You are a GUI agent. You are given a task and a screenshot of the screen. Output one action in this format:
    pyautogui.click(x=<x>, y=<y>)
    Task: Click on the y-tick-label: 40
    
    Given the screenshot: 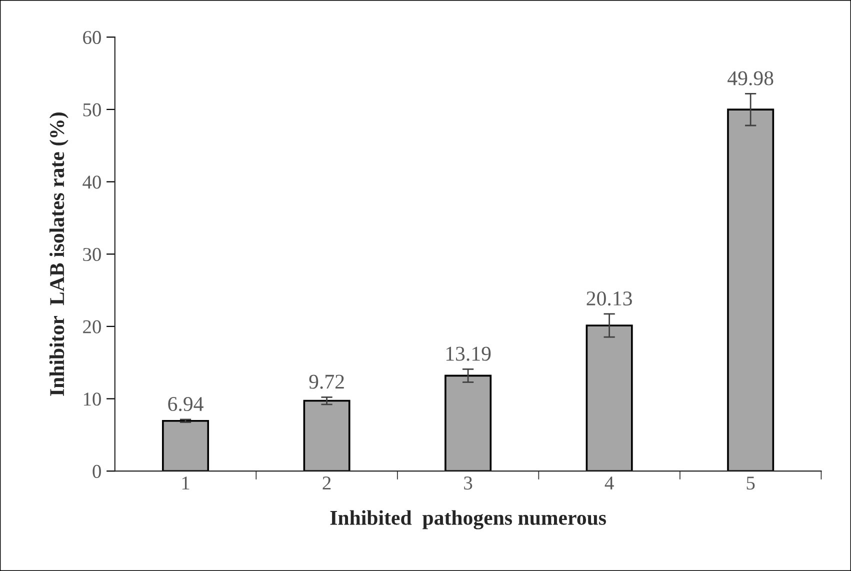 What is the action you would take?
    pyautogui.click(x=91, y=182)
    